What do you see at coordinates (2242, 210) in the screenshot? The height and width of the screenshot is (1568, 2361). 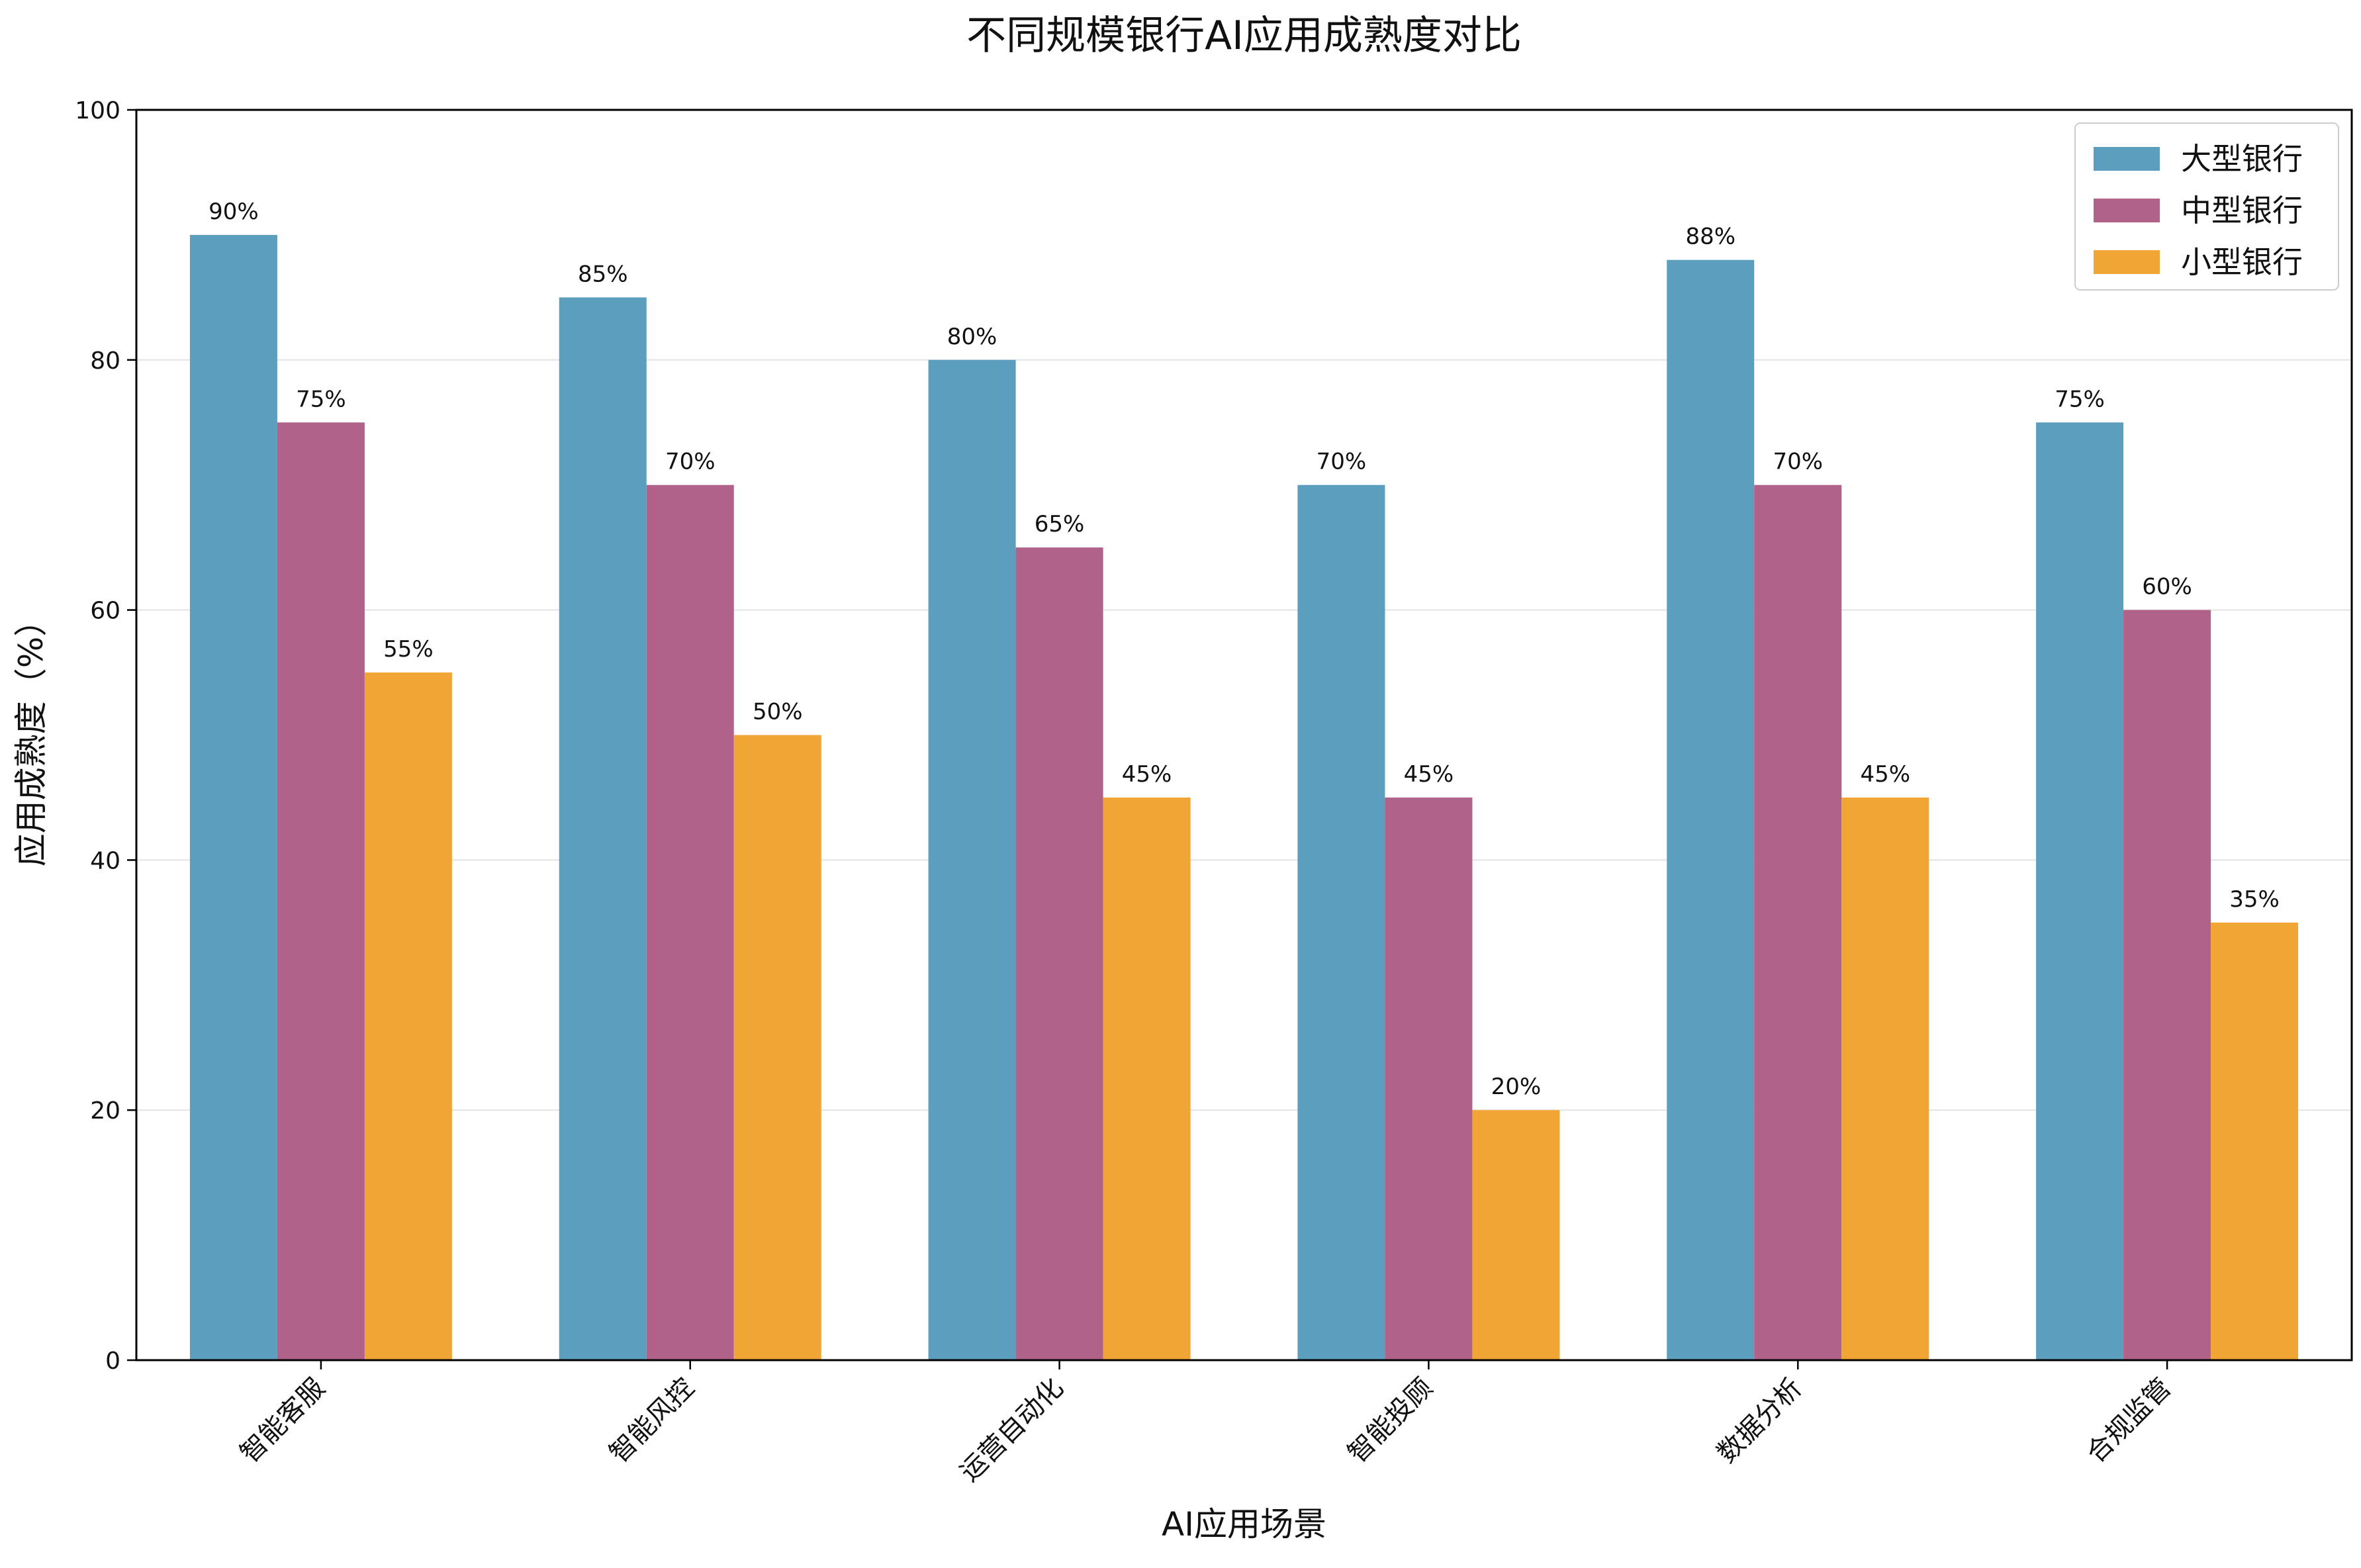 I see `legend-label-medium-bank: 中型银行` at bounding box center [2242, 210].